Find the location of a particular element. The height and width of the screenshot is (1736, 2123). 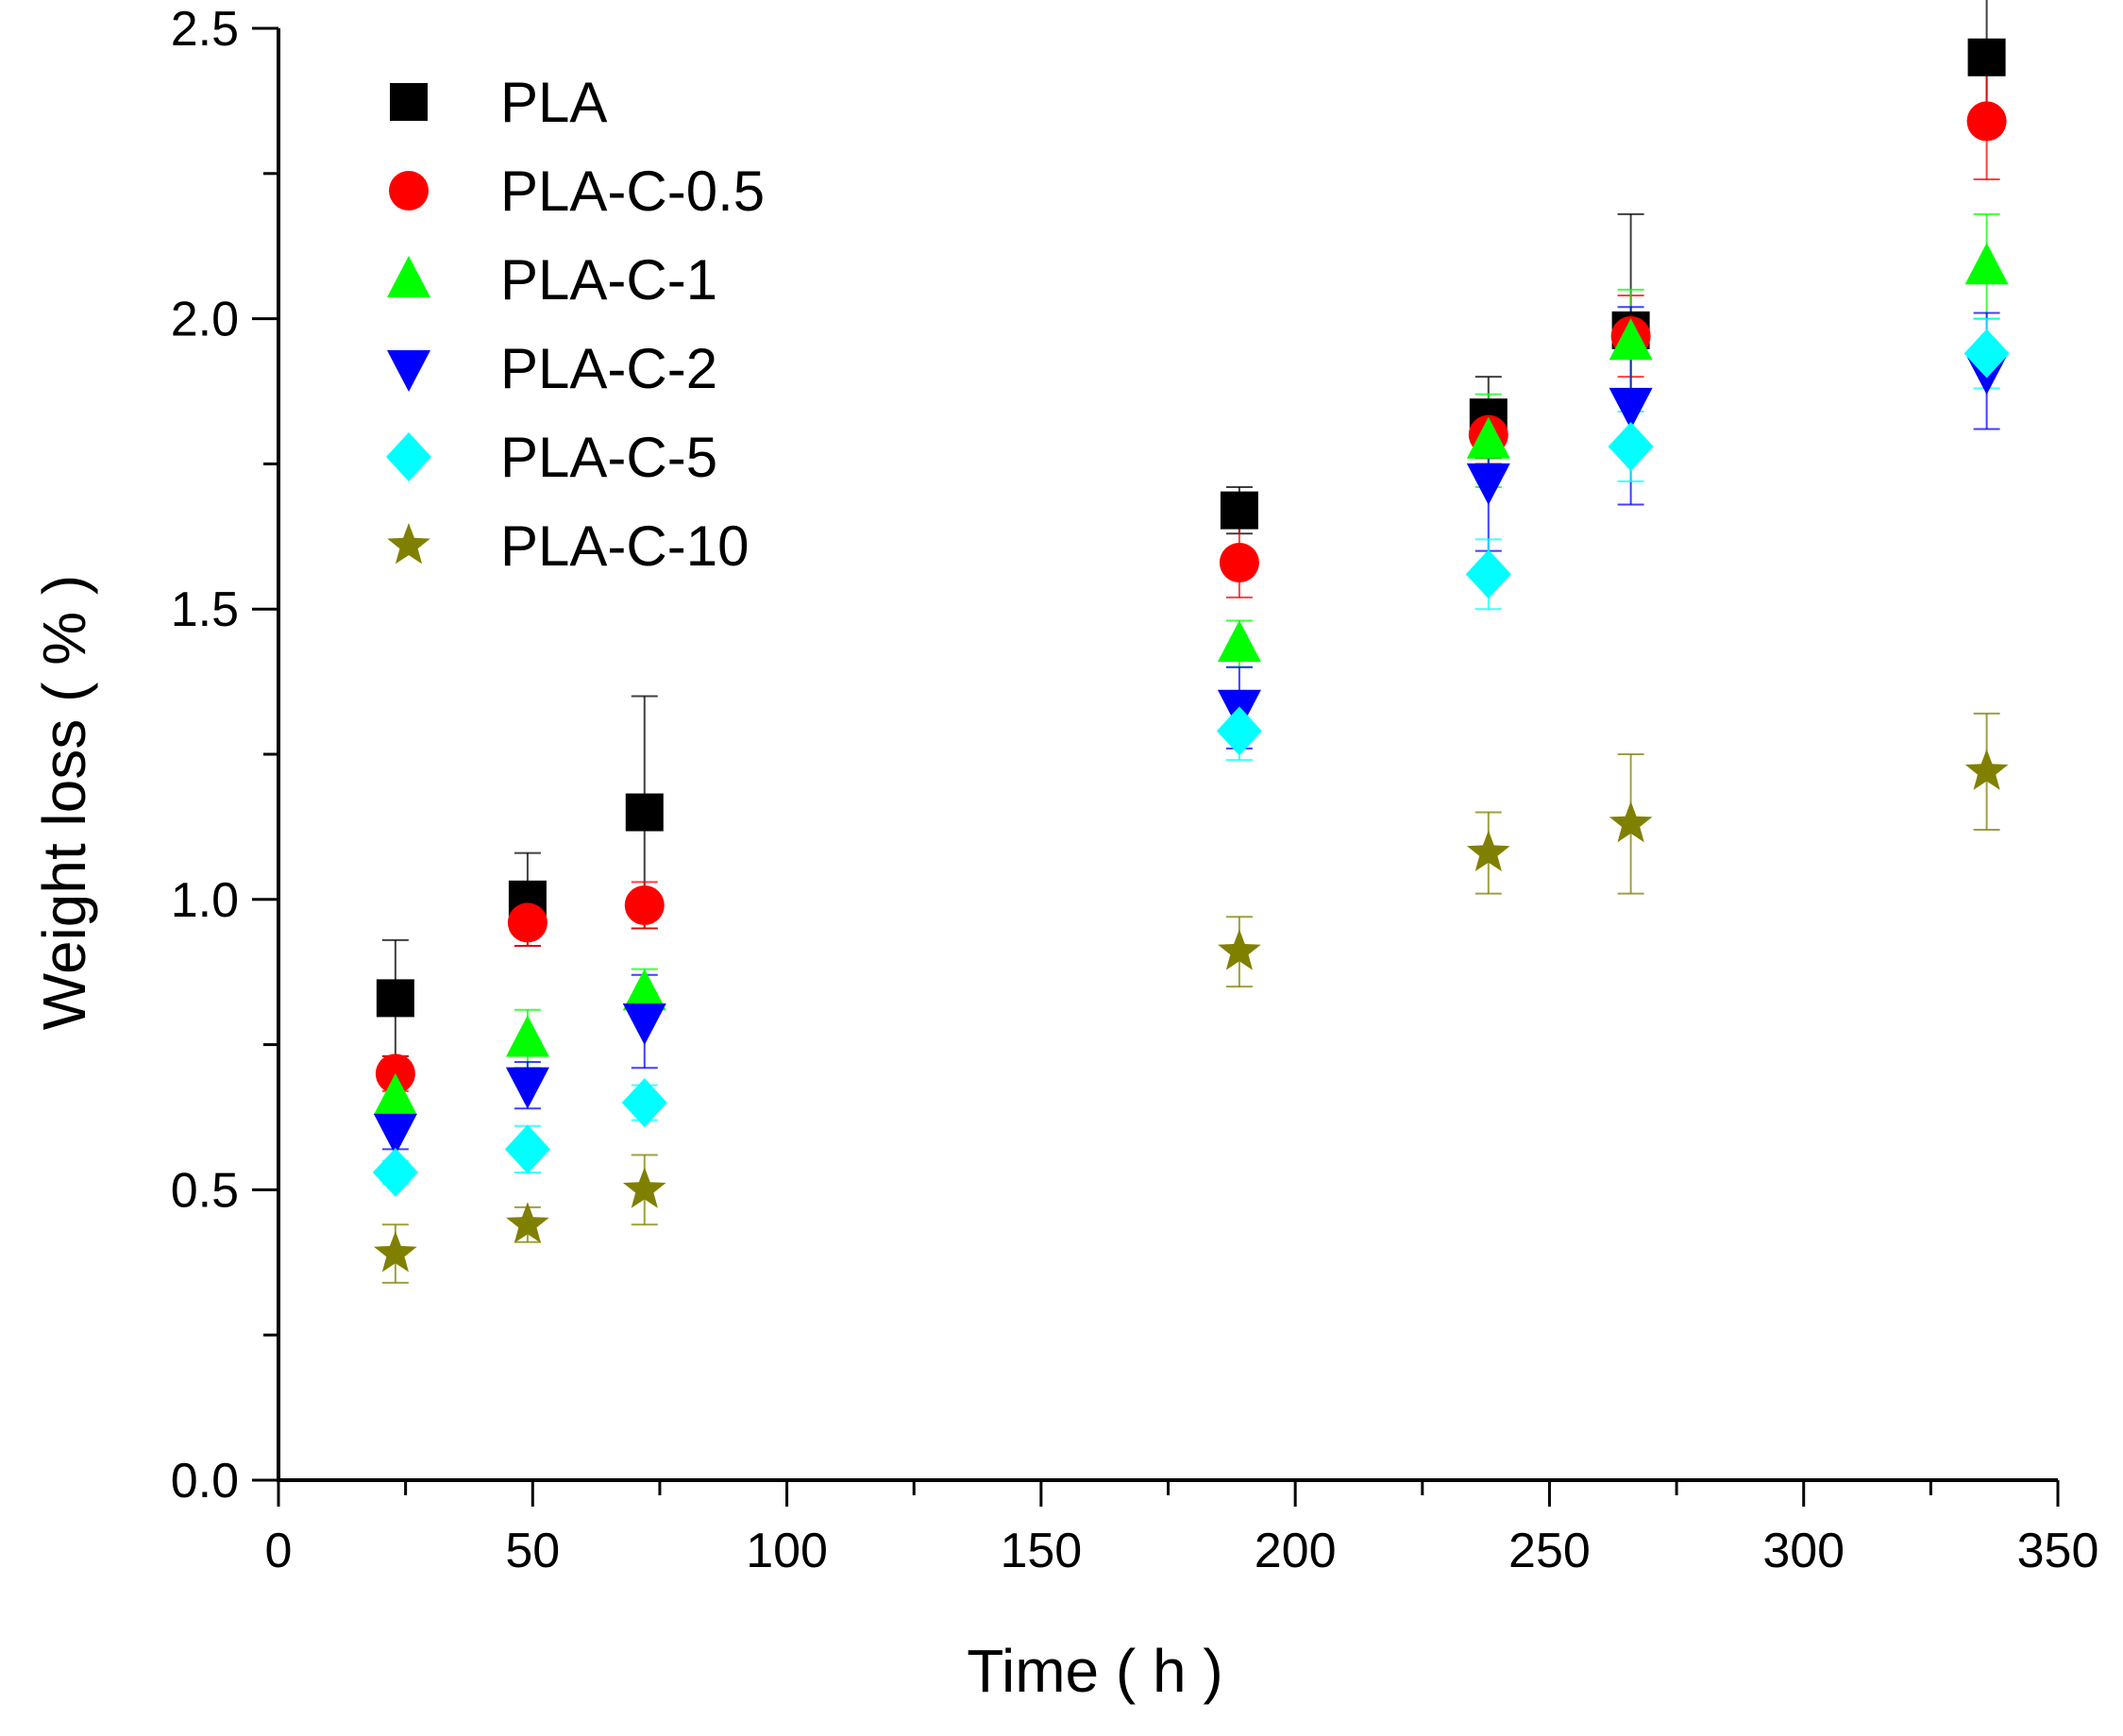

x-tick-label: 50 is located at coordinates (532, 1551).